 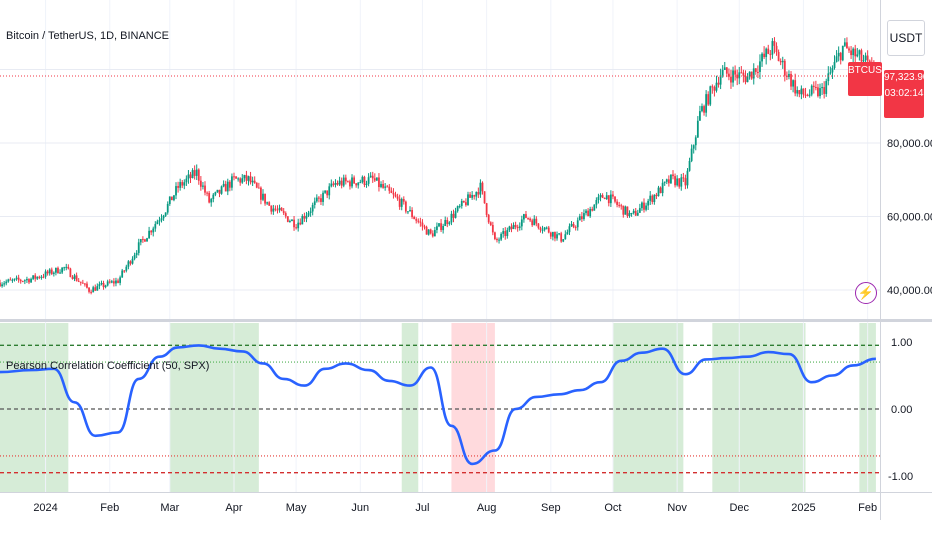 I want to click on time-axis-label: Mar, so click(x=169, y=508).